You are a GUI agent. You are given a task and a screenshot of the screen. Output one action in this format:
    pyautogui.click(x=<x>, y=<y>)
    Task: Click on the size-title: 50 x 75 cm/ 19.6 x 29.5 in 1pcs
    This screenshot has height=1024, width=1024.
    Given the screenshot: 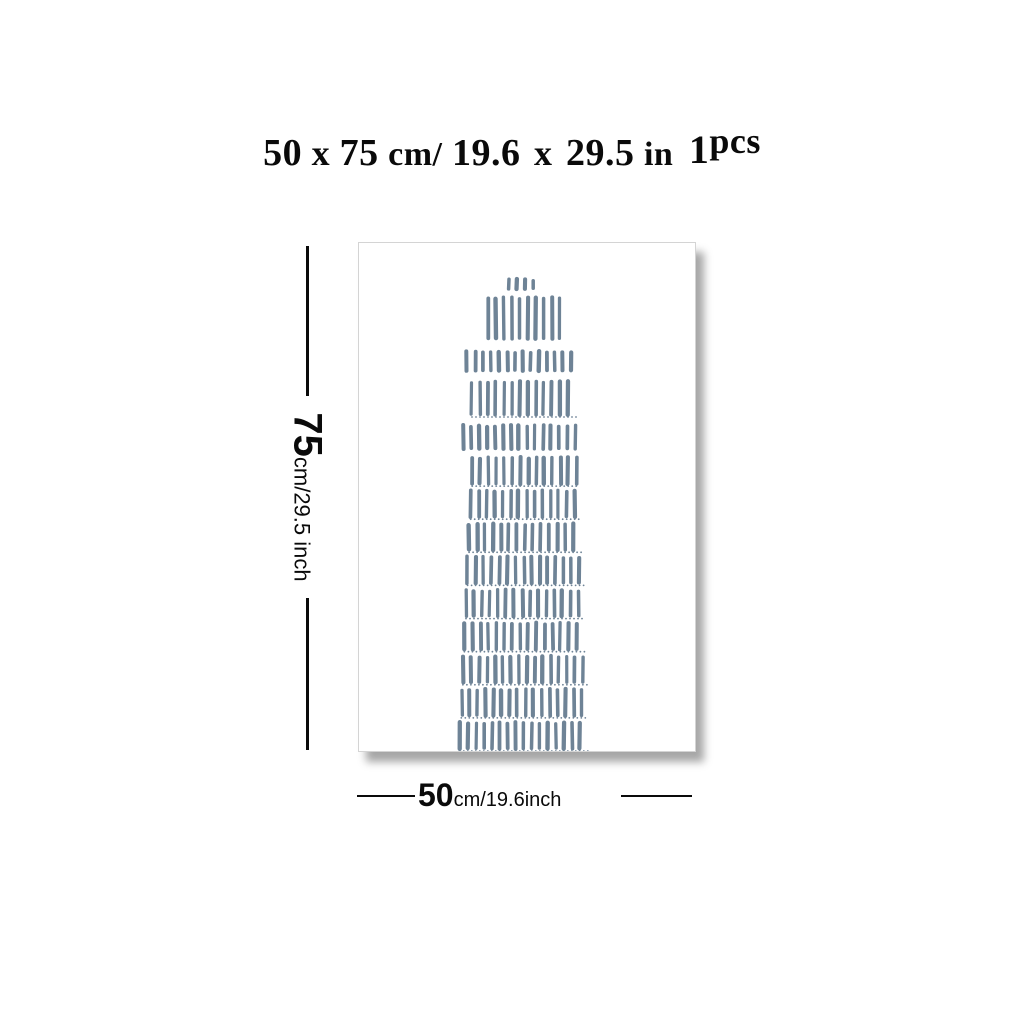 What is the action you would take?
    pyautogui.click(x=512, y=148)
    